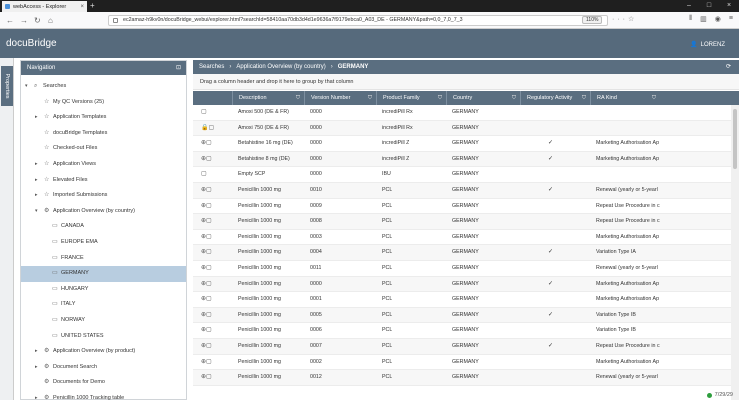 This screenshot has height=407, width=739. What do you see at coordinates (44, 6) in the screenshot?
I see `browser-tab: webAccess - Explorer ×` at bounding box center [44, 6].